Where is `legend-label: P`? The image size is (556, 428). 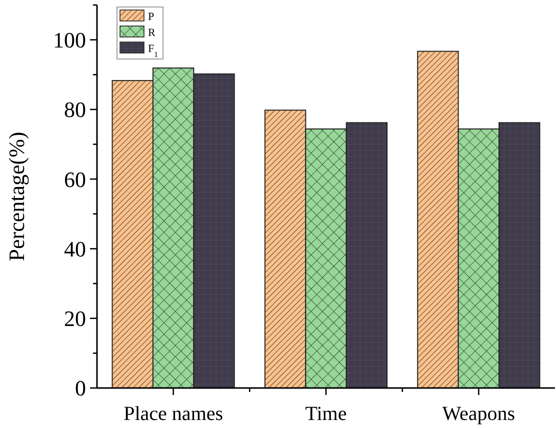 legend-label: P is located at coordinates (151, 17).